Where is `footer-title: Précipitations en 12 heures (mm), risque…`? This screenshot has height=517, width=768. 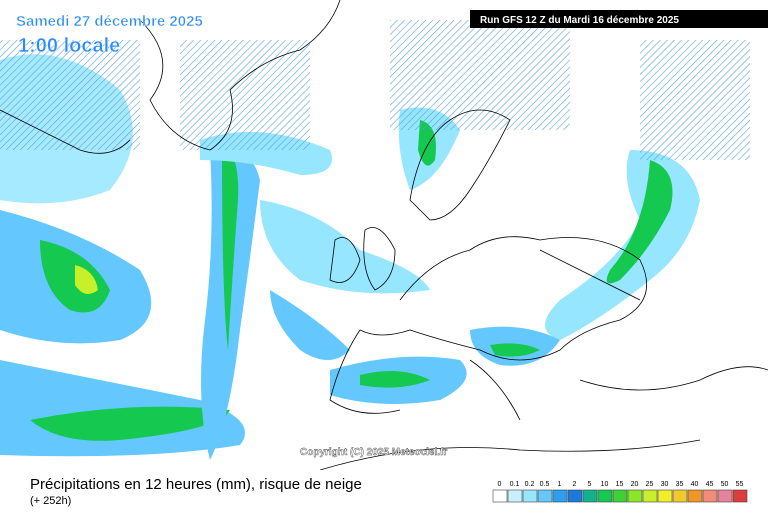 footer-title: Précipitations en 12 heures (mm), risque… is located at coordinates (196, 484).